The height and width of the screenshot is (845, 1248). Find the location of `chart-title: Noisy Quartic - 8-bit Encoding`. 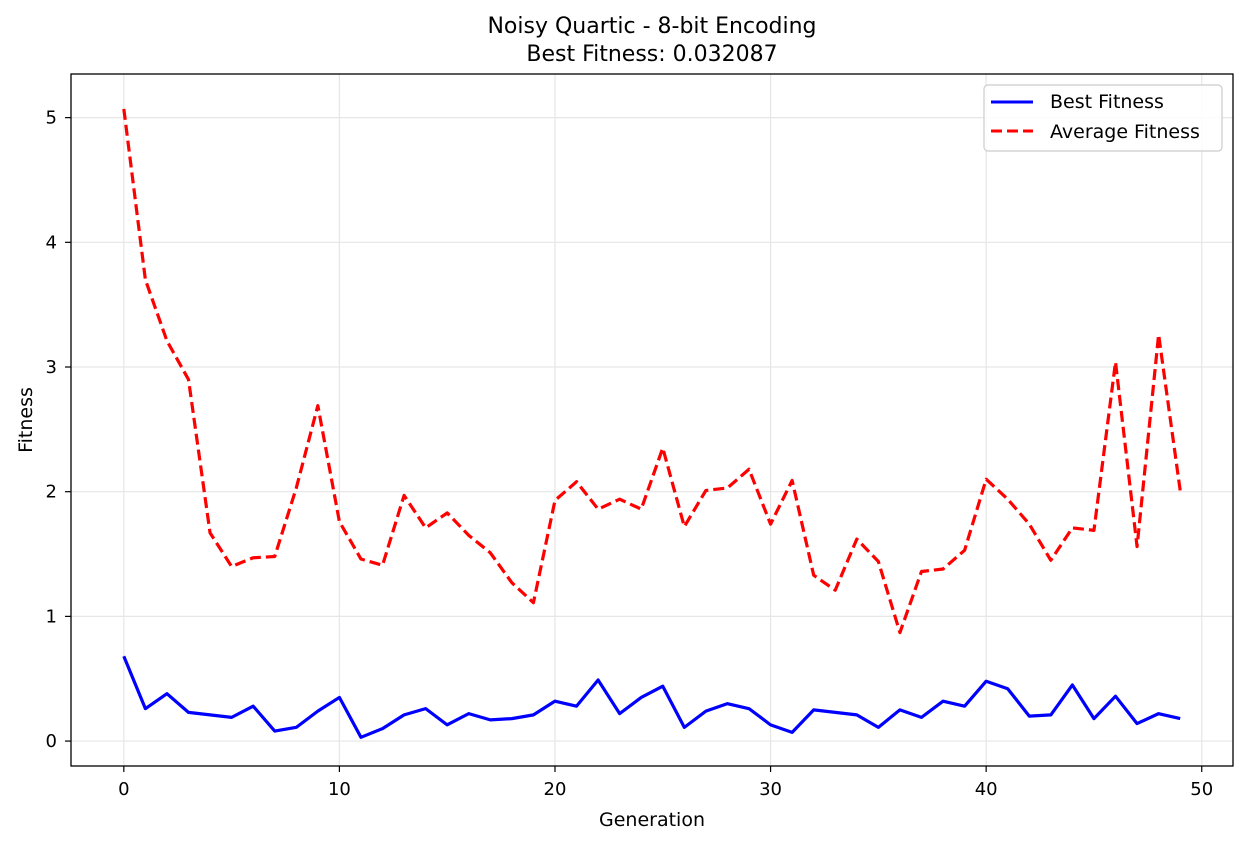

chart-title: Noisy Quartic - 8-bit Encoding is located at coordinates (651, 26).